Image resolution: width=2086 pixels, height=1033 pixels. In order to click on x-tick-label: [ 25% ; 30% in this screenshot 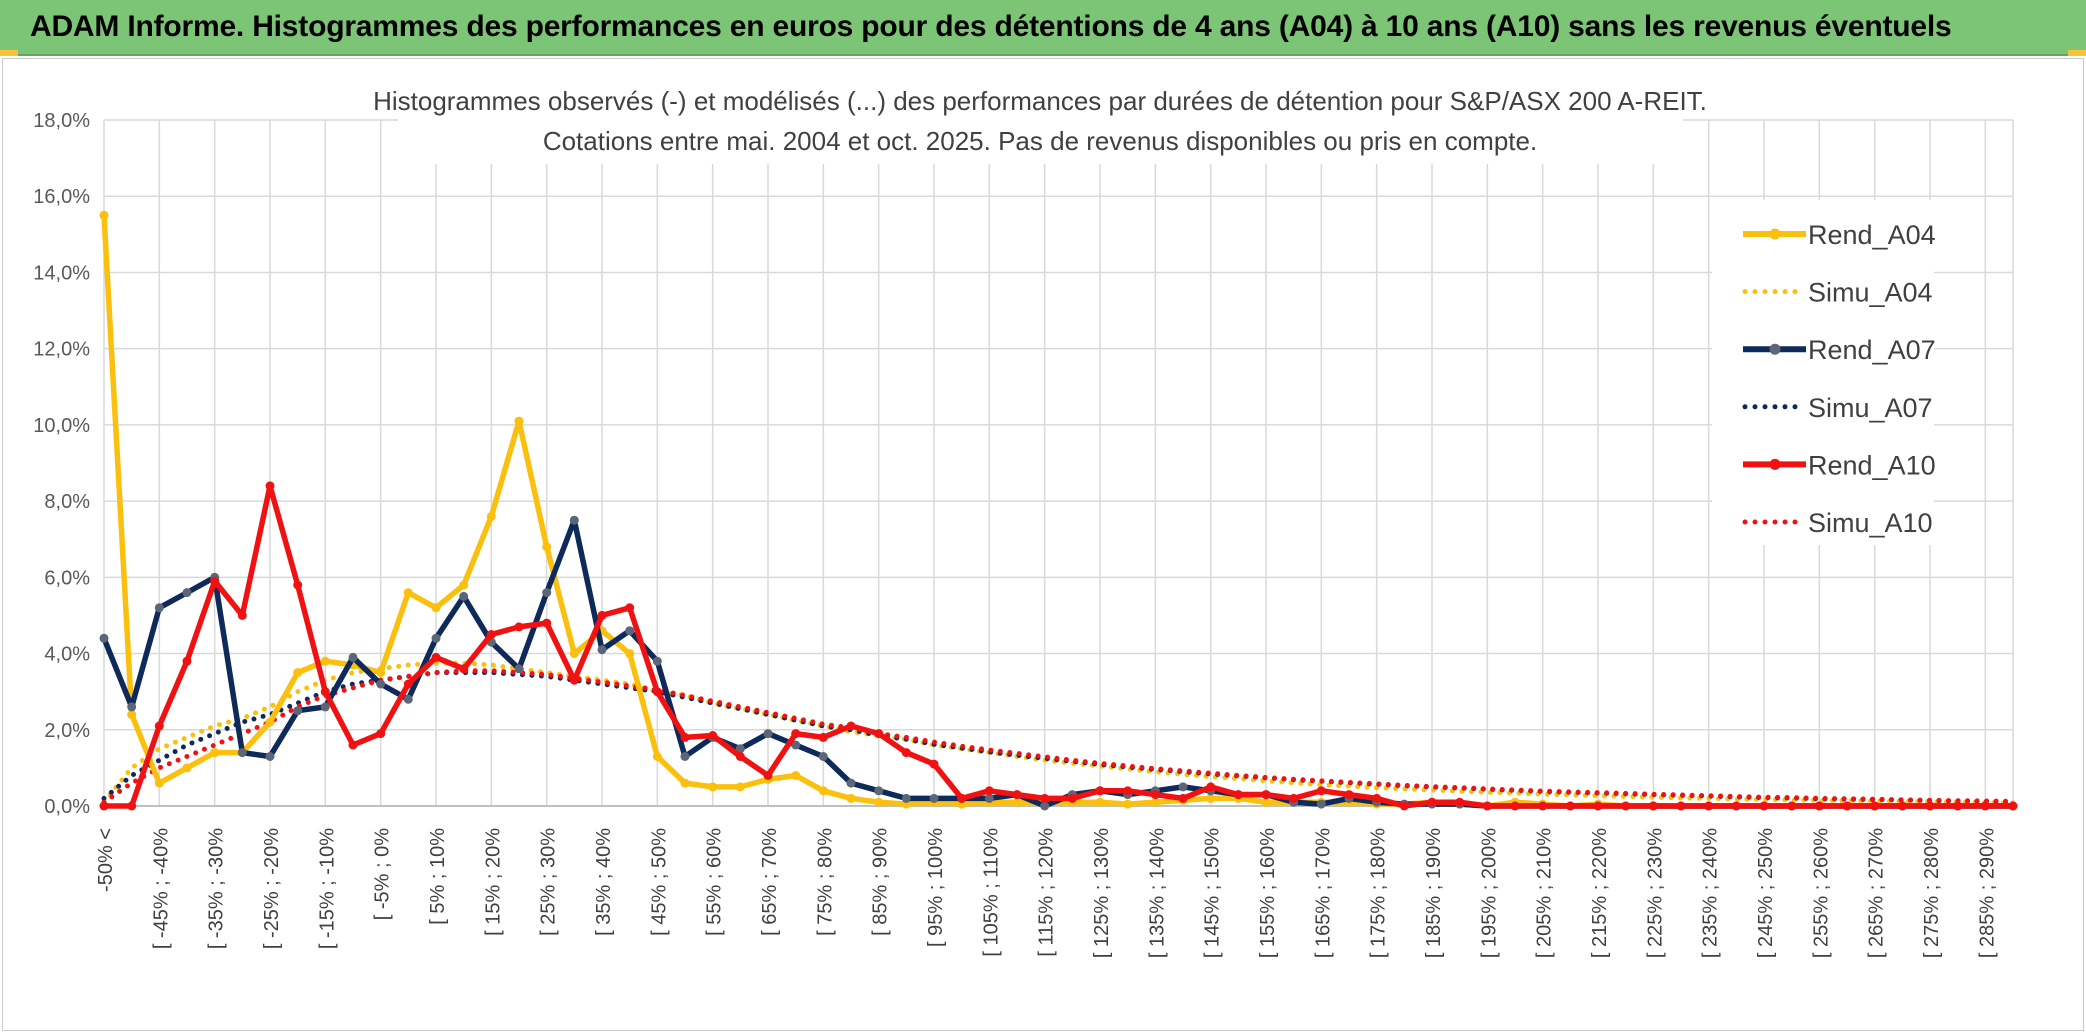, I will do `click(549, 882)`.